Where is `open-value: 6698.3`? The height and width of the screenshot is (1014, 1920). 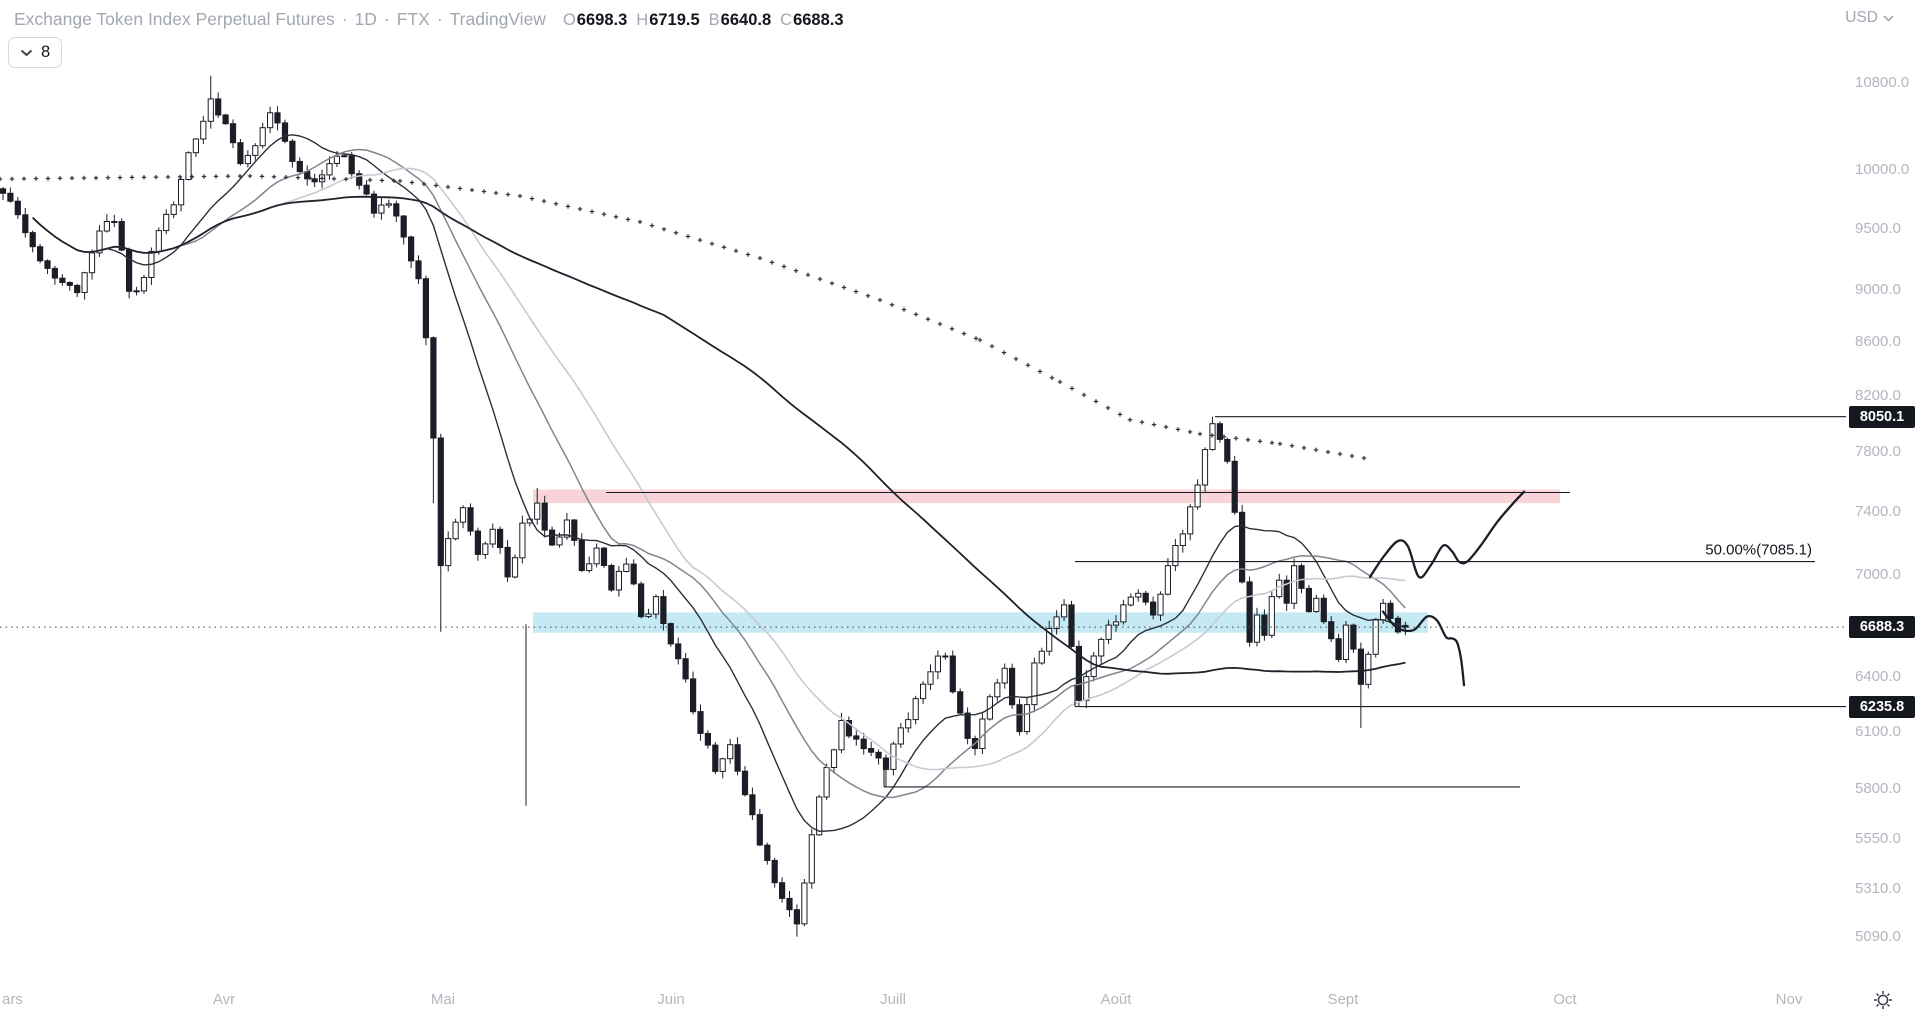
open-value: 6698.3 is located at coordinates (602, 20).